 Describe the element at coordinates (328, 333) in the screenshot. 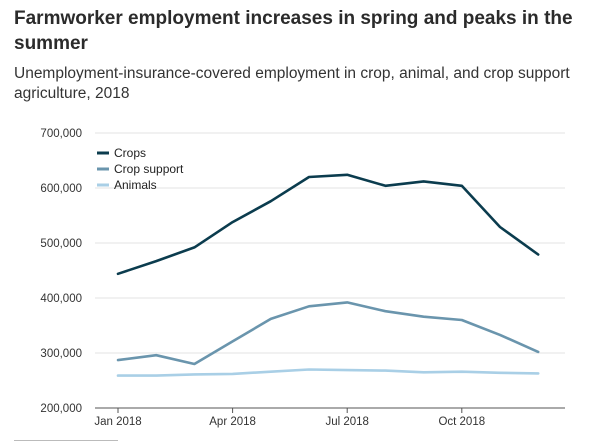

I see `series-line-crop-support` at that location.